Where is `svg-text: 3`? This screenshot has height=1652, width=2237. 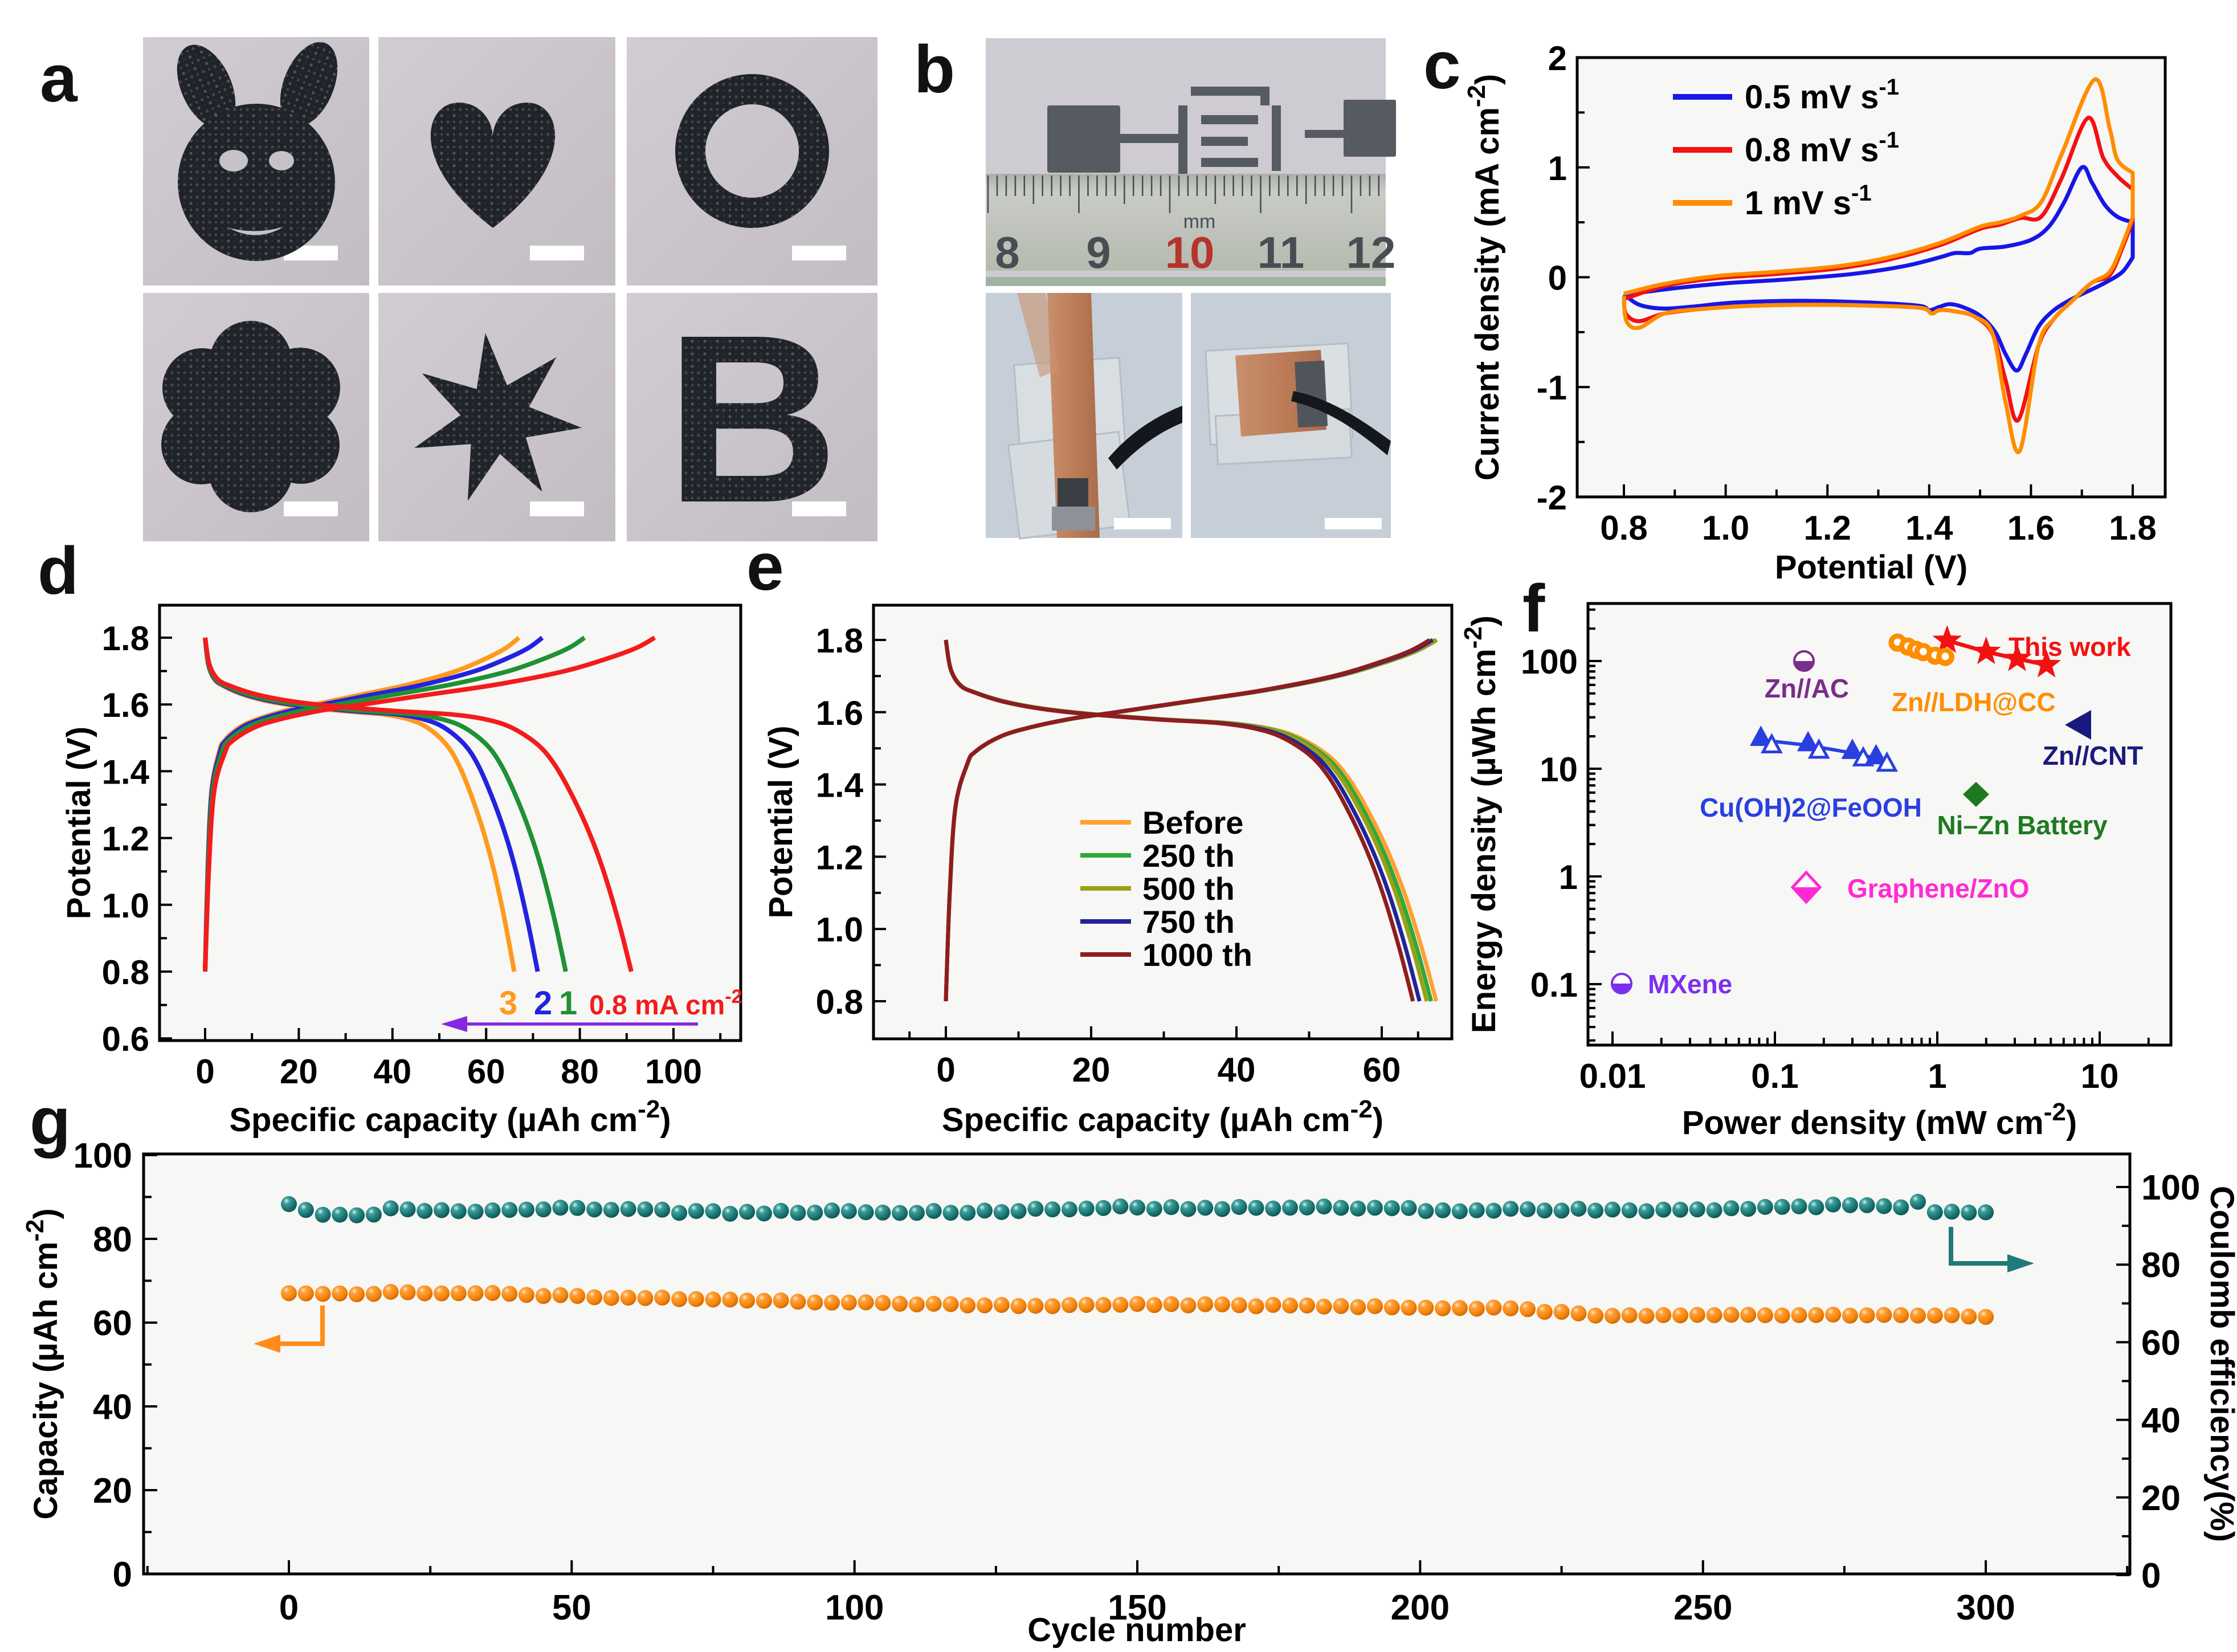 svg-text: 3 is located at coordinates (508, 1003).